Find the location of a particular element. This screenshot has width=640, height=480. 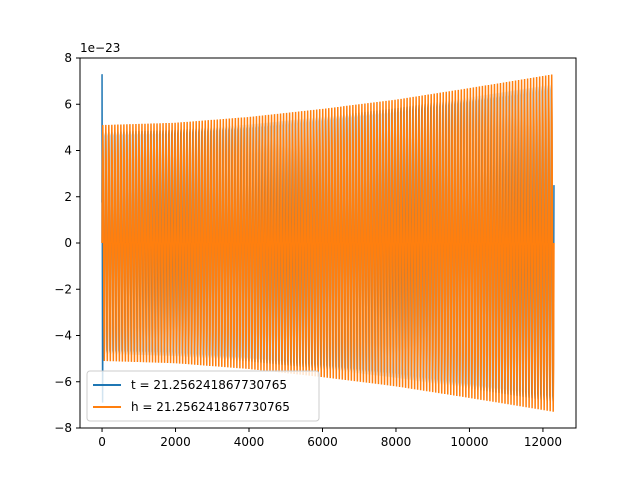

y-tick-label: 6 is located at coordinates (68, 104).